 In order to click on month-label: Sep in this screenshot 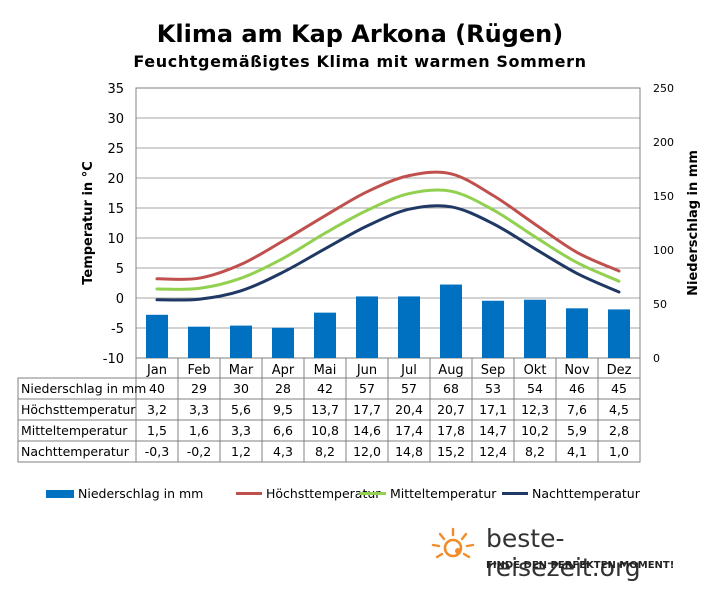, I will do `click(493, 370)`.